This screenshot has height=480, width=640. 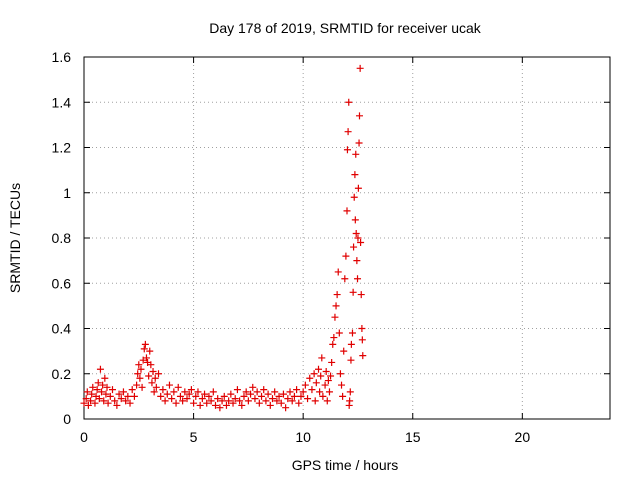 What do you see at coordinates (303, 437) in the screenshot?
I see `x-tick-label: 10` at bounding box center [303, 437].